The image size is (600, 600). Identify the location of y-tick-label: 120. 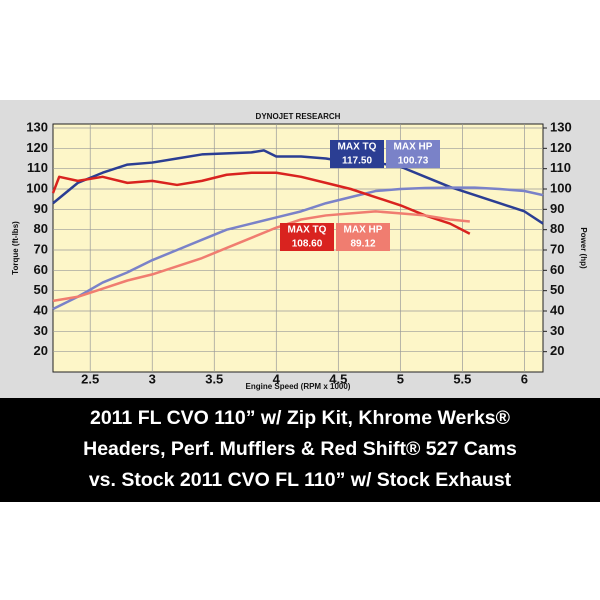
(37, 147).